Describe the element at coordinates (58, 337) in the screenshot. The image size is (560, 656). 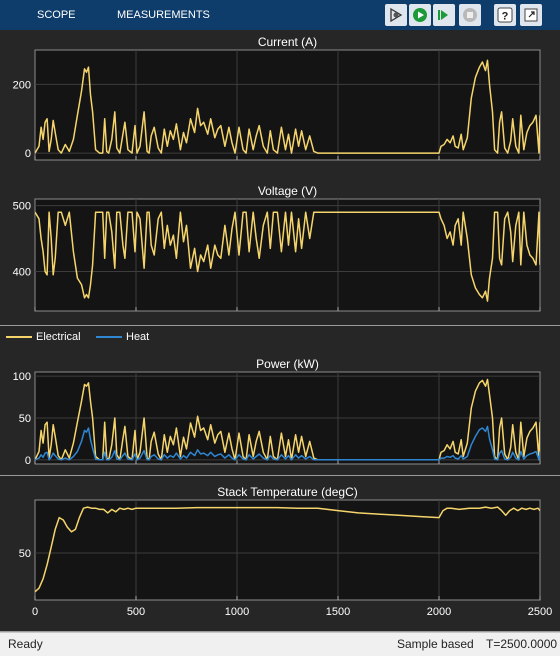
I see `legend-label-electrical: Electrical` at that location.